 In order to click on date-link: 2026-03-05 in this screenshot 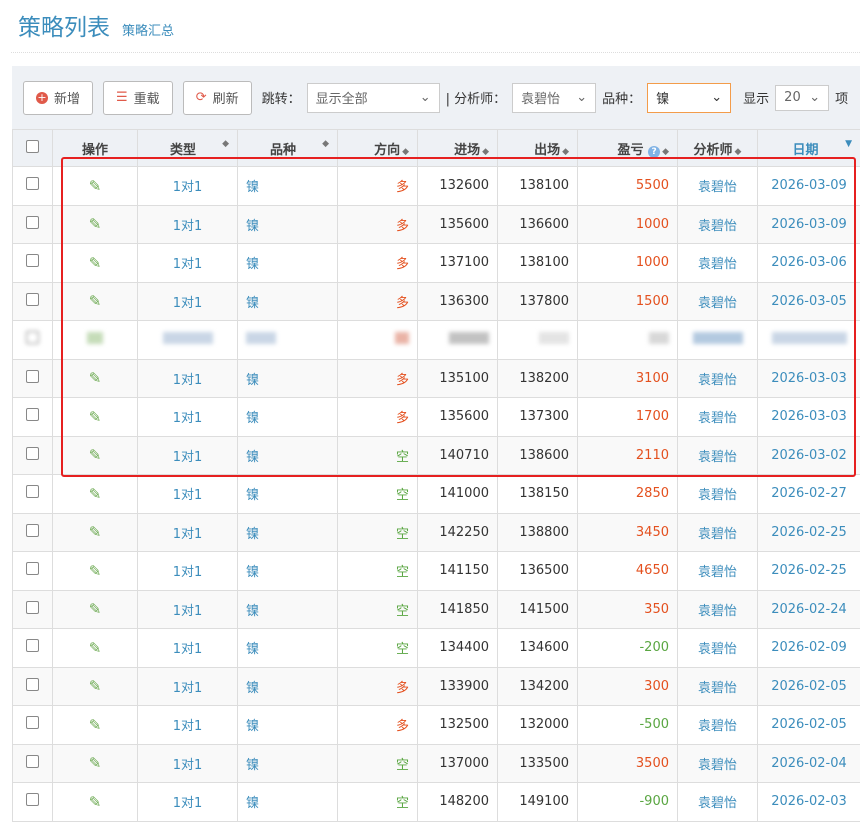, I will do `click(808, 301)`.